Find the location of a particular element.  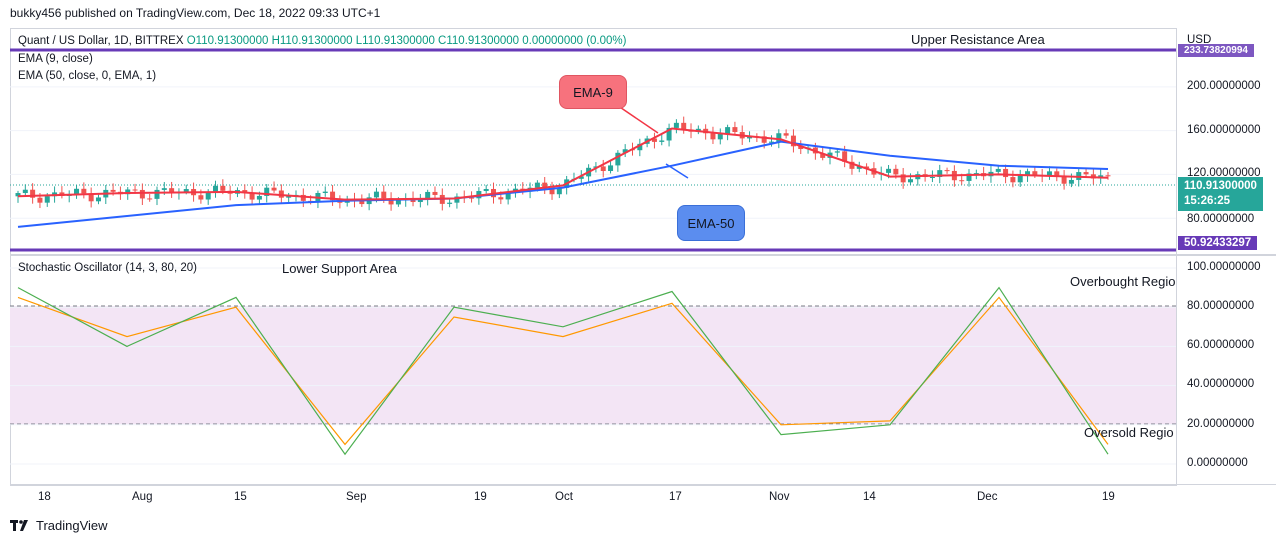

oversold-label: Oversold Regio is located at coordinates (1129, 432).